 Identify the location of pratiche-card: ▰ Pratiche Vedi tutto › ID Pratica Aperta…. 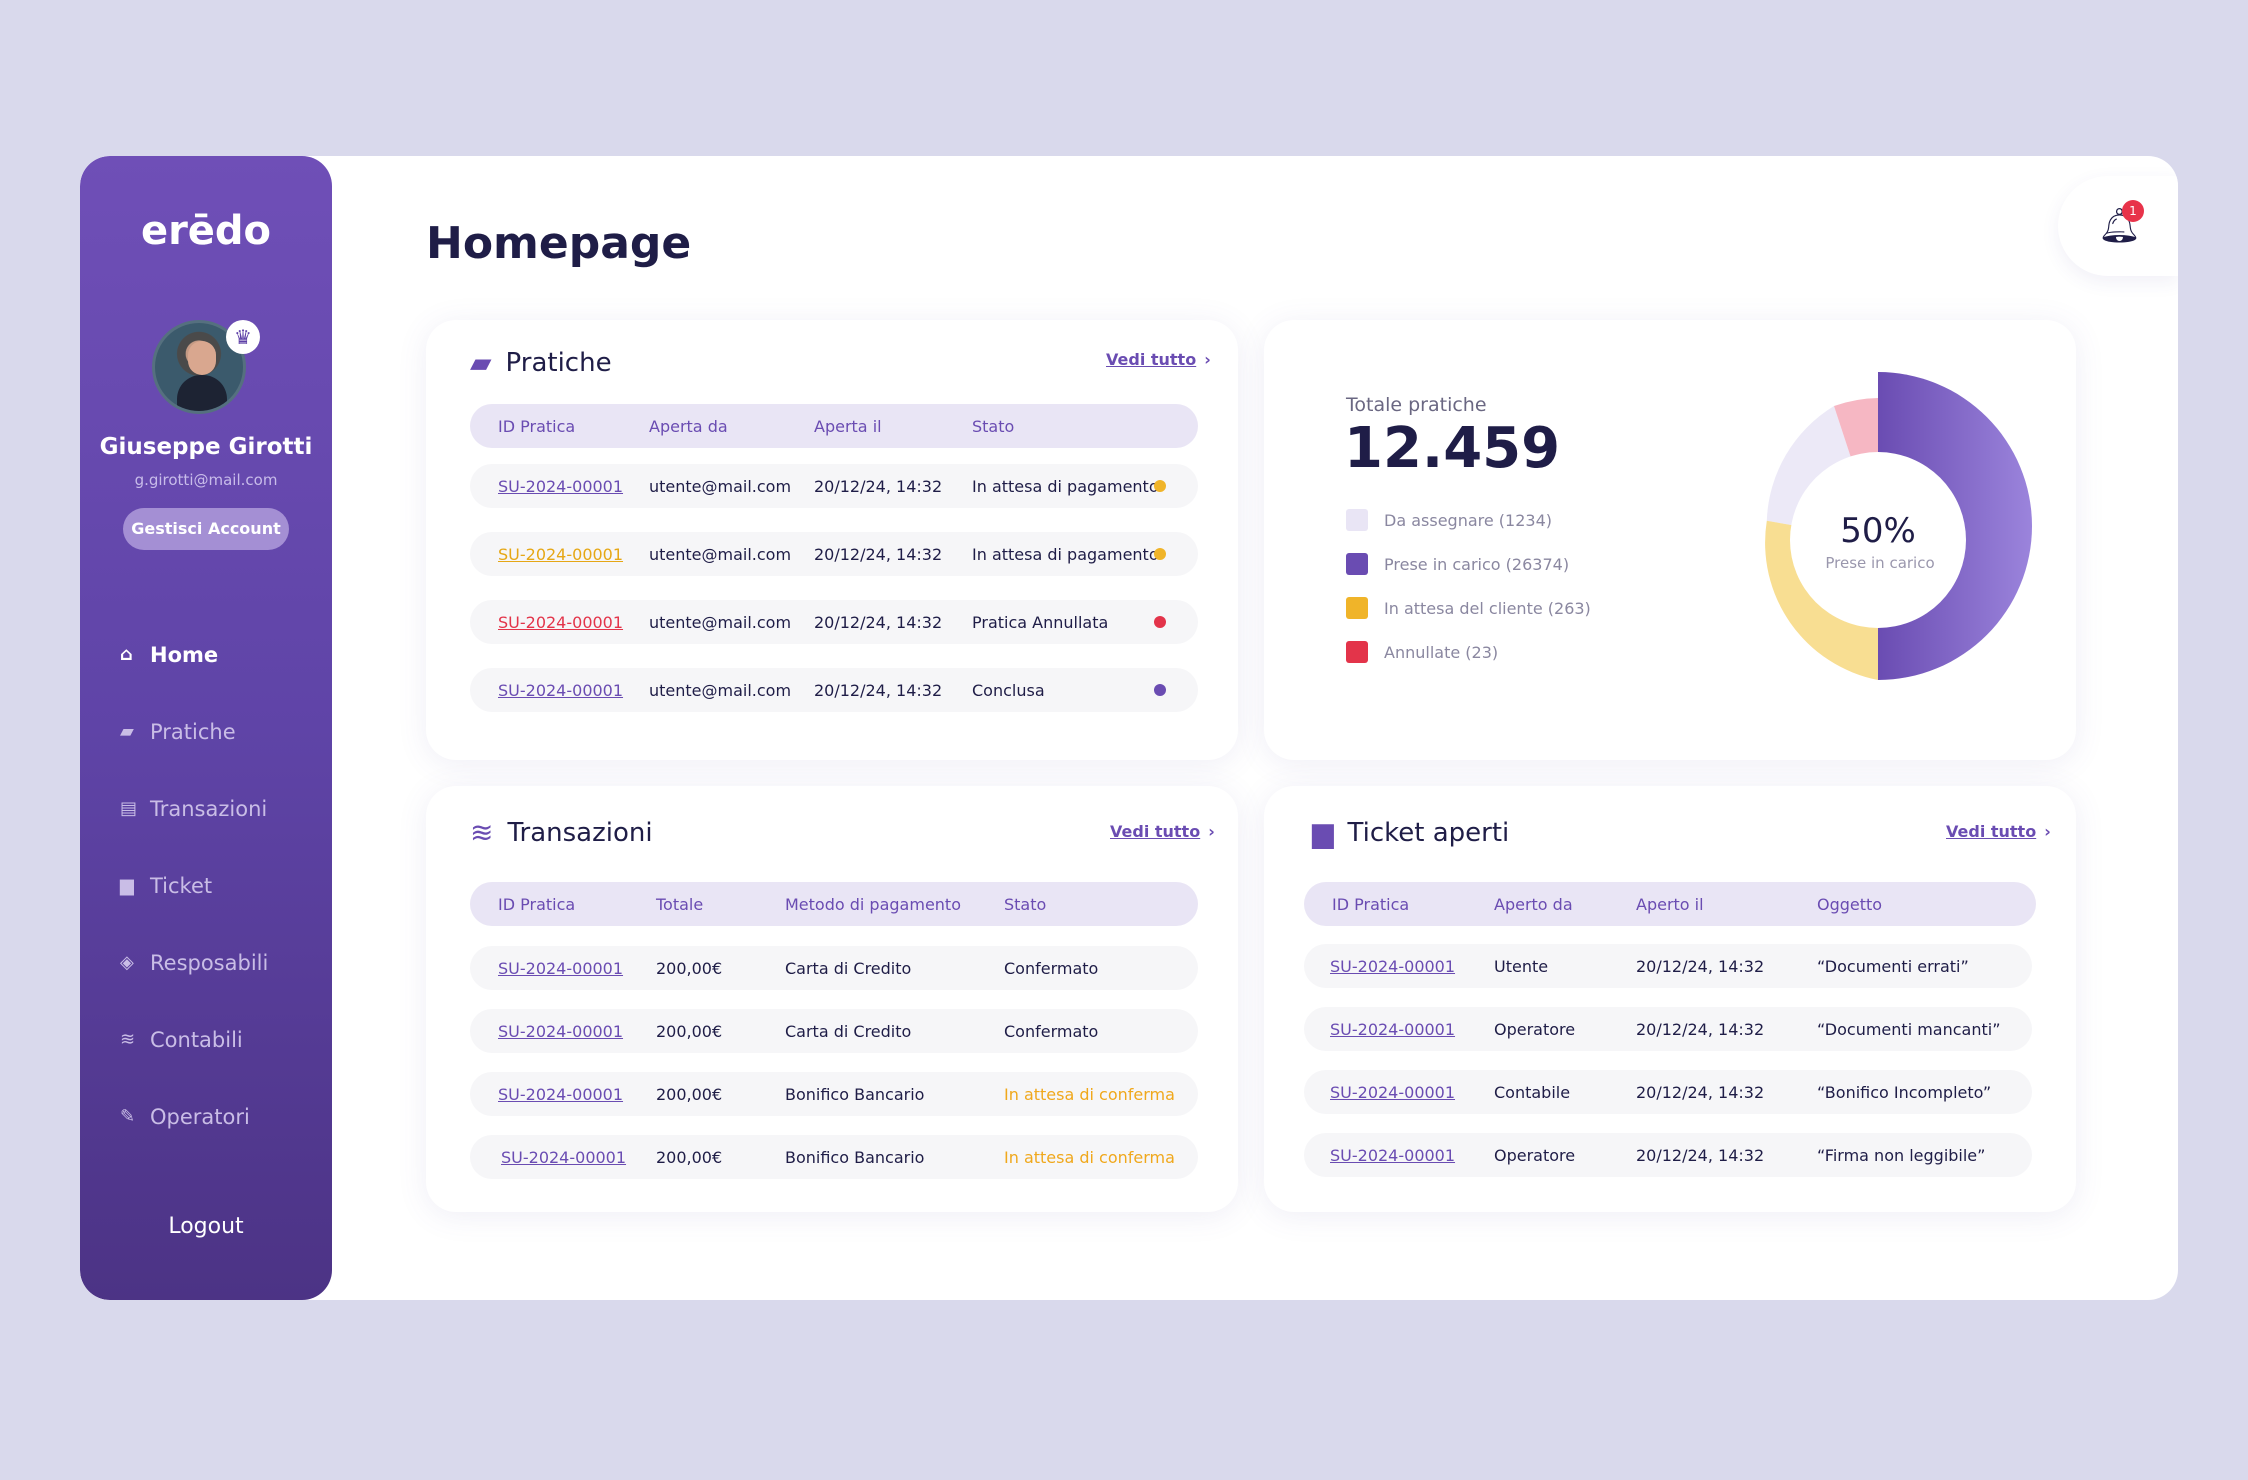
(832, 540).